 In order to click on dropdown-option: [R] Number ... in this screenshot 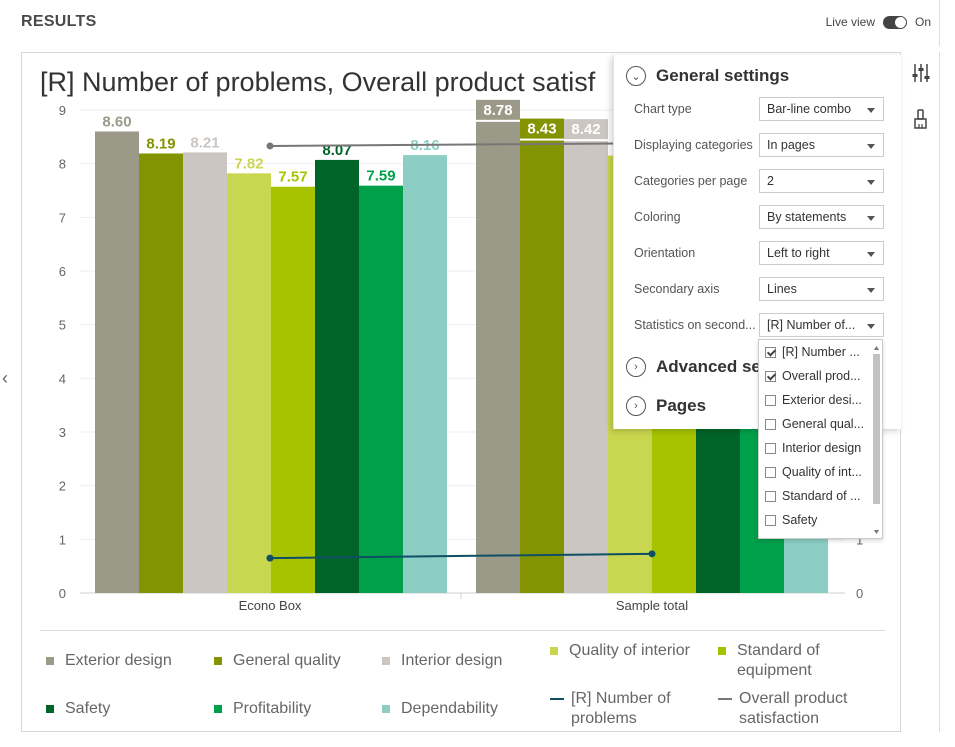, I will do `click(817, 352)`.